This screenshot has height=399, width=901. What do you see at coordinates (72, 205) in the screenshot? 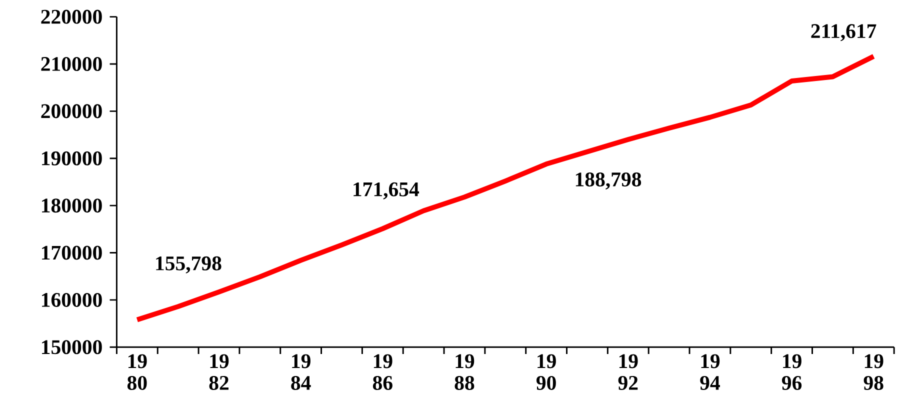
I see `y-tick-label: 180000` at bounding box center [72, 205].